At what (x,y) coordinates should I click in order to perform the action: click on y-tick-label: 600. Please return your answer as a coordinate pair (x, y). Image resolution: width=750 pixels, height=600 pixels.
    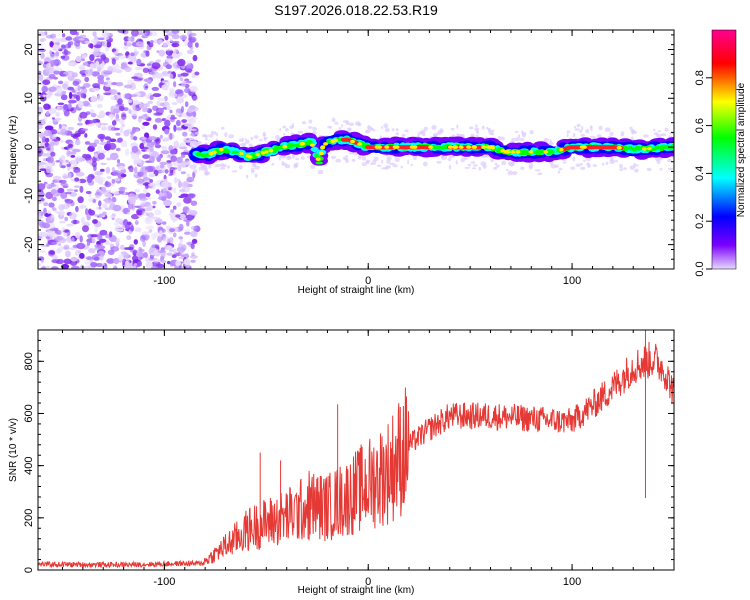
    Looking at the image, I should click on (29, 413).